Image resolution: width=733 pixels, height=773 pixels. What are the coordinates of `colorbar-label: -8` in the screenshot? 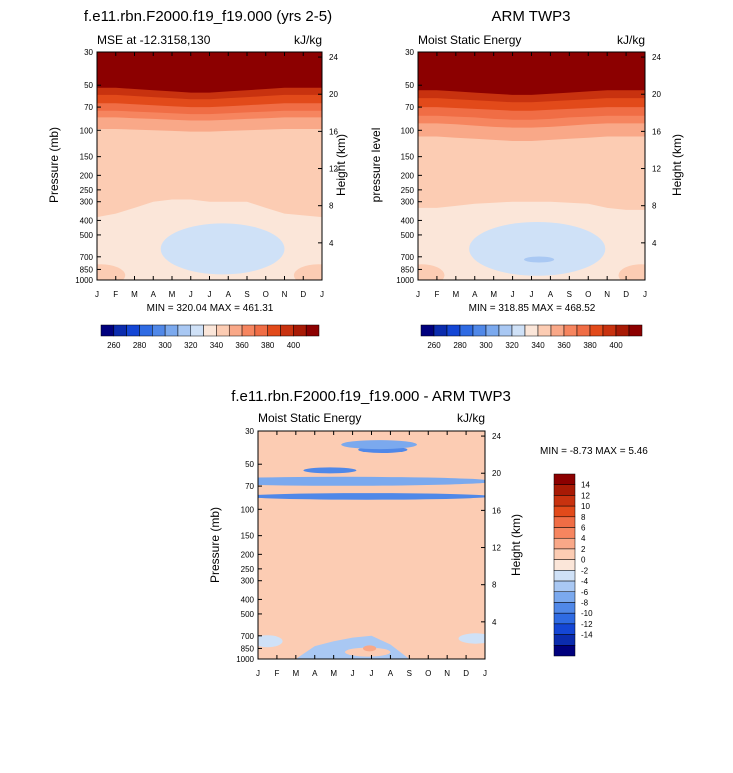 It's located at (585, 603).